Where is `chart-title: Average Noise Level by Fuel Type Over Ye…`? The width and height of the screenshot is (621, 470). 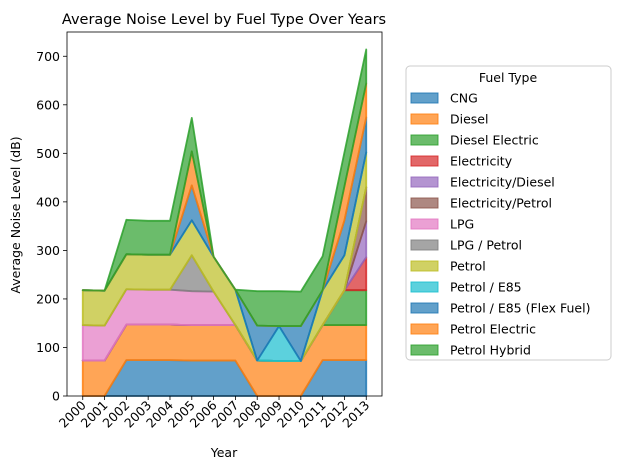 chart-title: Average Noise Level by Fuel Type Over Ye… is located at coordinates (224, 20).